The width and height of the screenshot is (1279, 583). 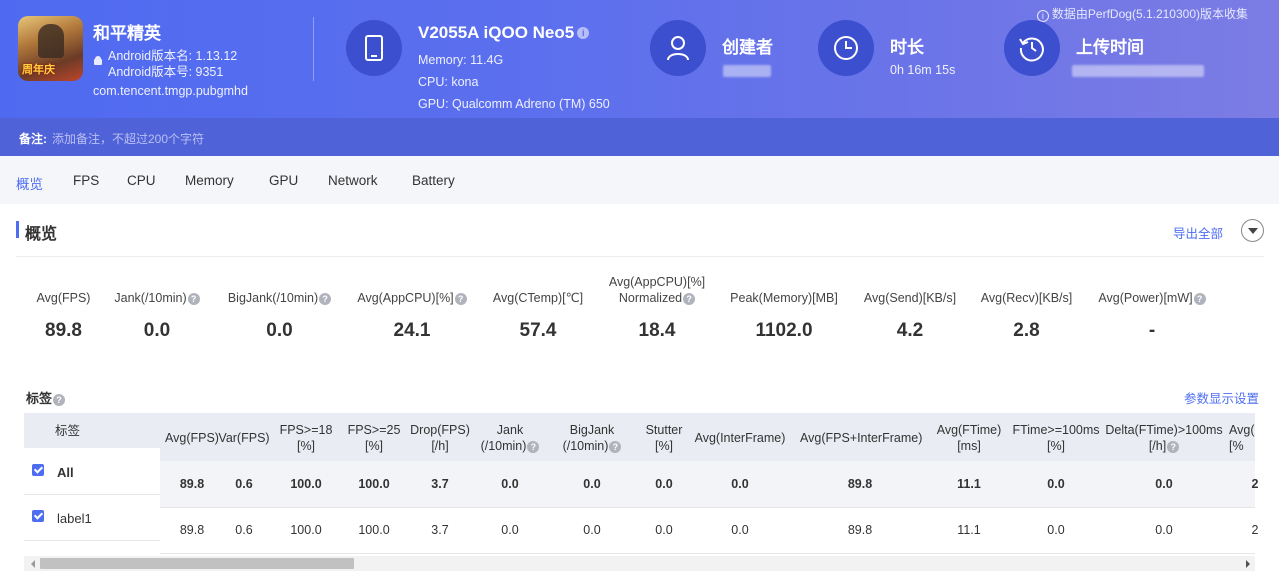 What do you see at coordinates (1255, 530) in the screenshot?
I see `table-cell: 2` at bounding box center [1255, 530].